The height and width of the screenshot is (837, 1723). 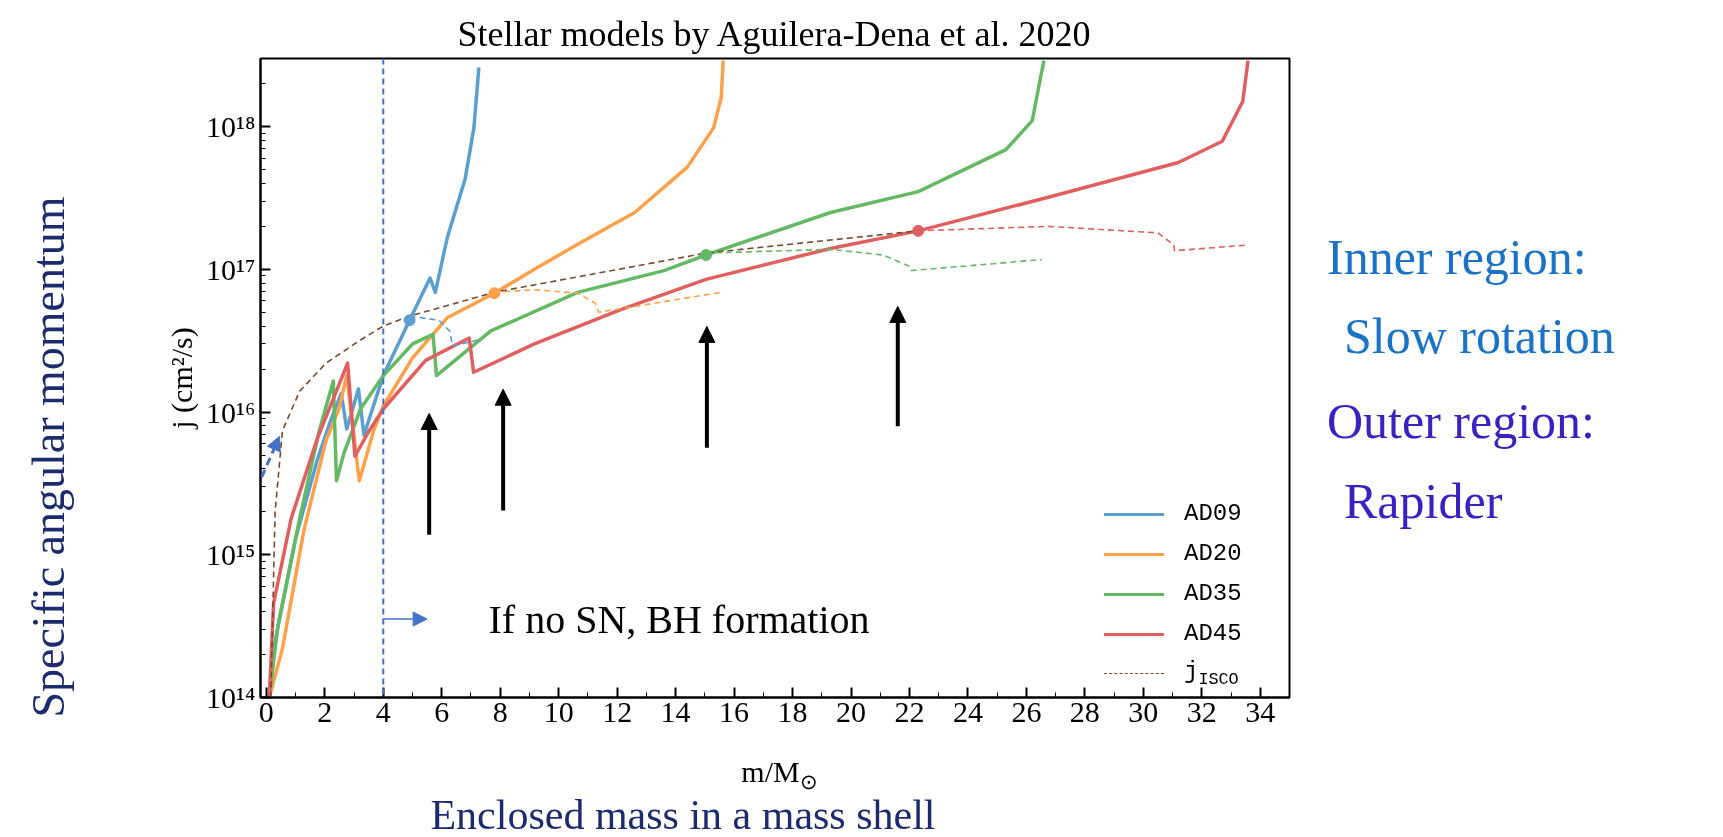 What do you see at coordinates (1457, 257) in the screenshot?
I see `text: Inner region:` at bounding box center [1457, 257].